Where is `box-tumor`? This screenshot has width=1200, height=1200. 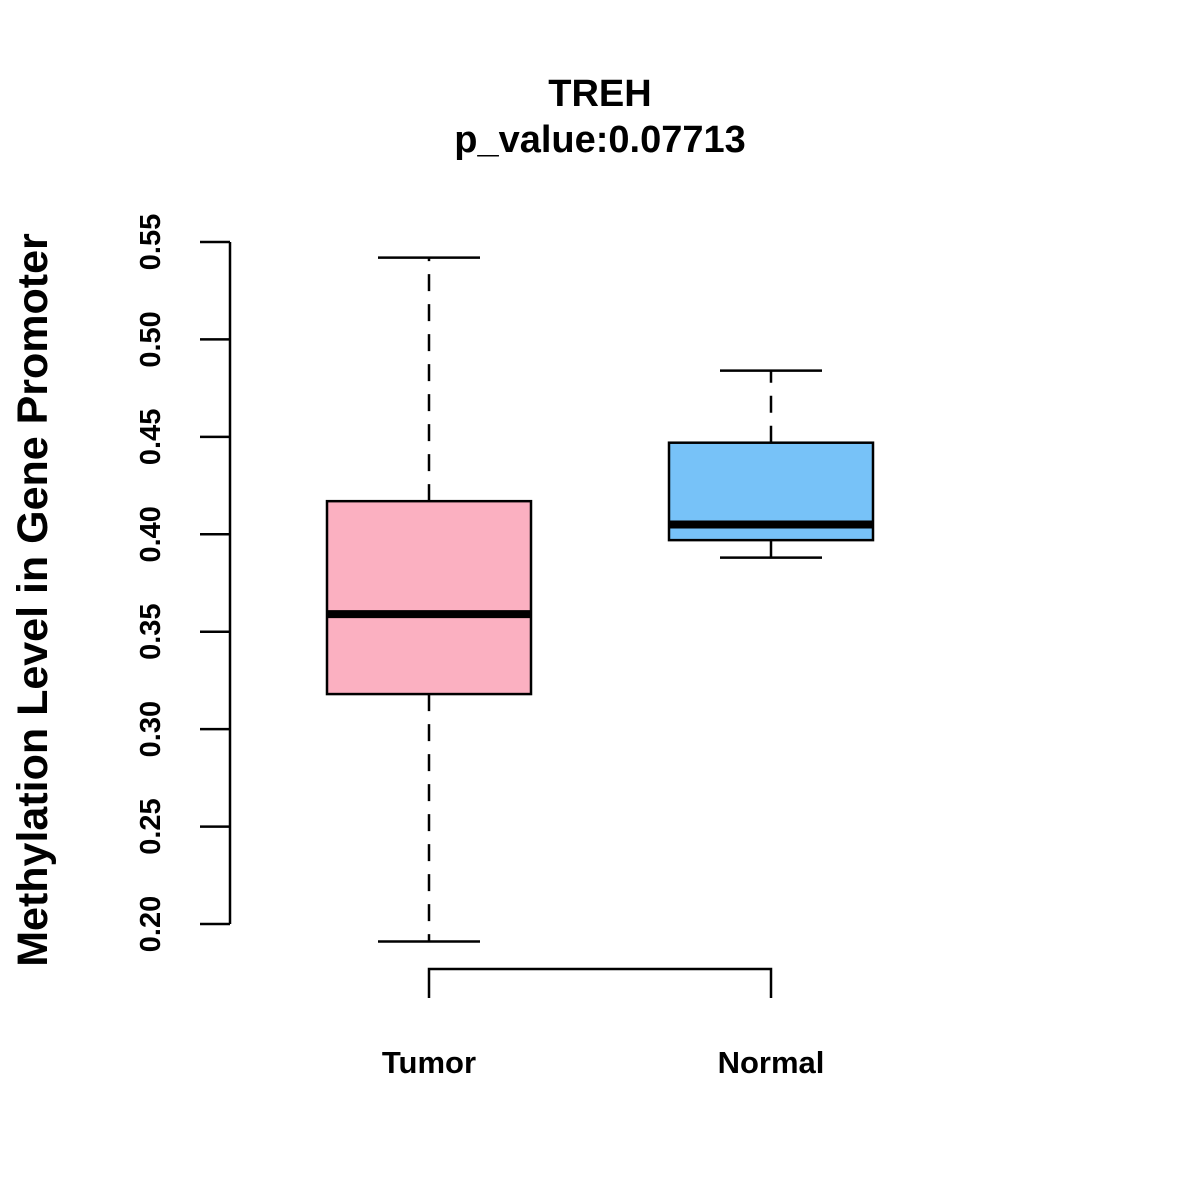
box-tumor is located at coordinates (429, 597).